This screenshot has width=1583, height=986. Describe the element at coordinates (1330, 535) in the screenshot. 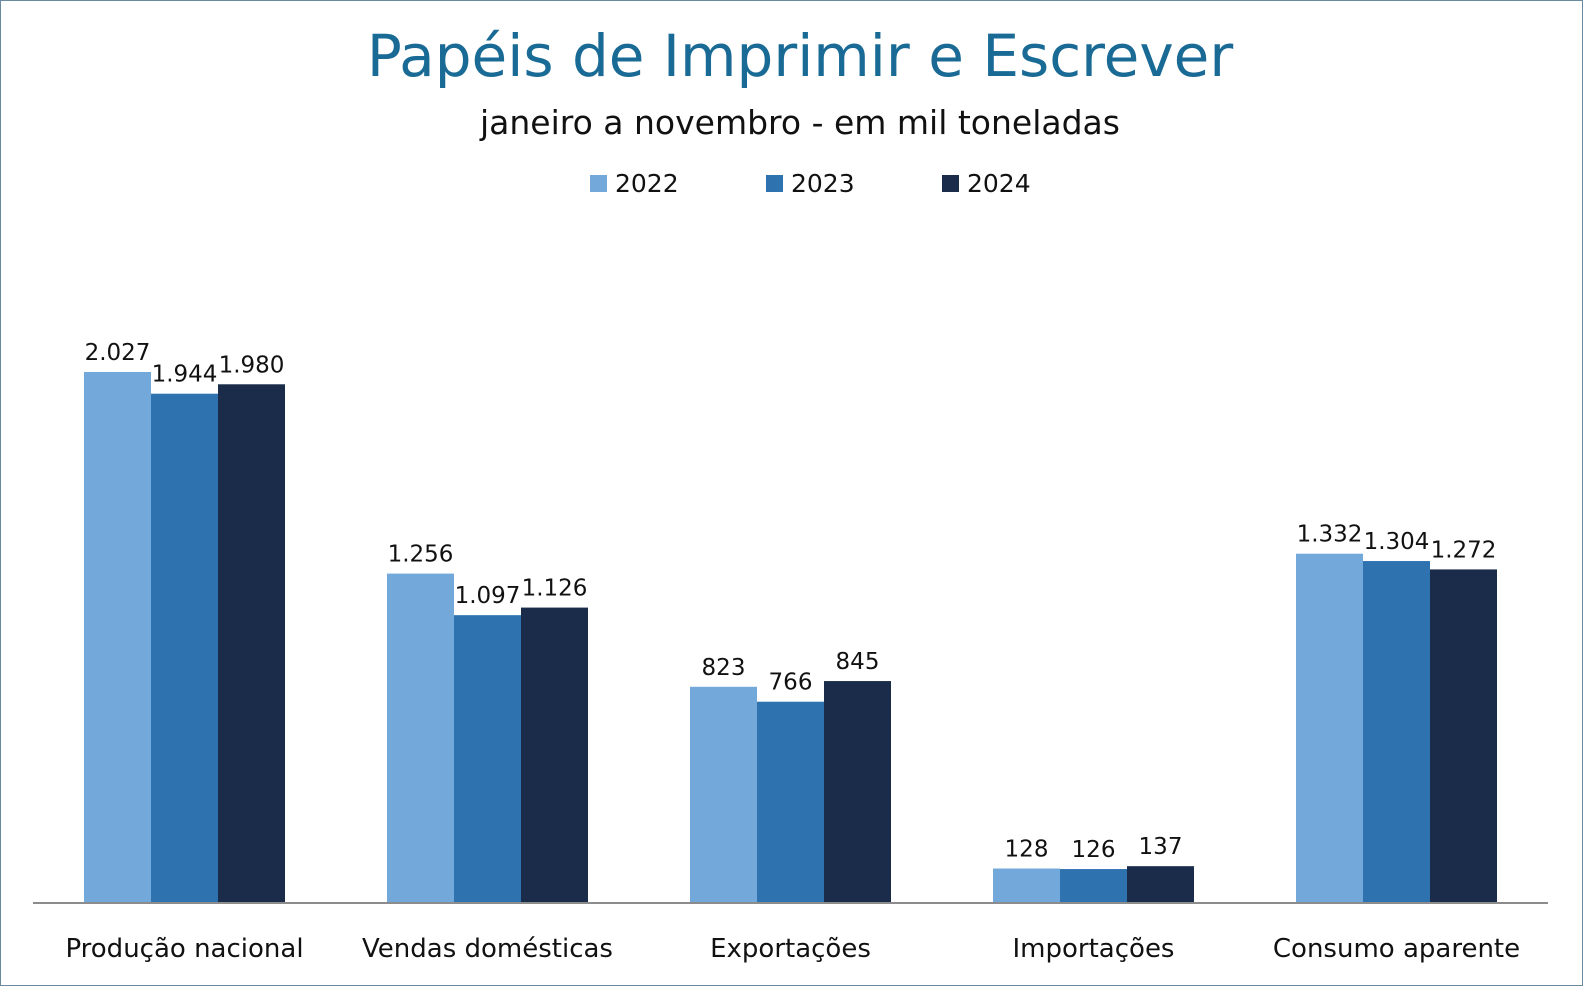

I see `value-label-2022-4: 1.332` at that location.